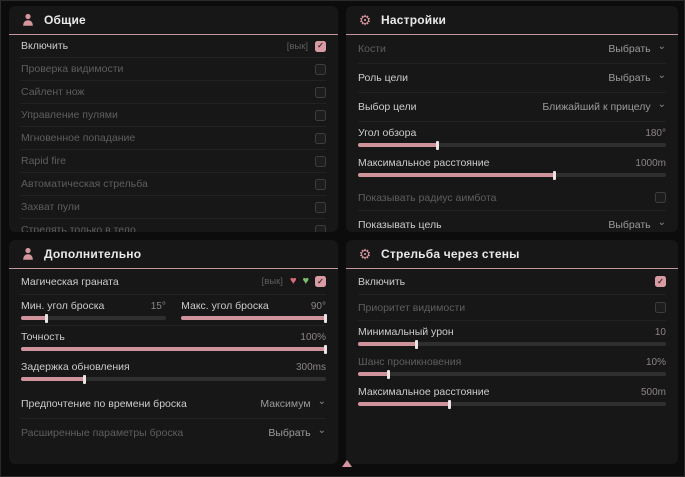 The image size is (685, 477). Describe the element at coordinates (653, 392) in the screenshot. I see `slider-value: 500m` at that location.